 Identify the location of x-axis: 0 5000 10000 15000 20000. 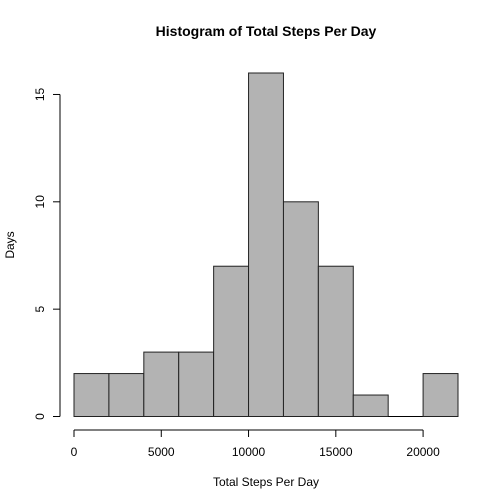
(255, 444).